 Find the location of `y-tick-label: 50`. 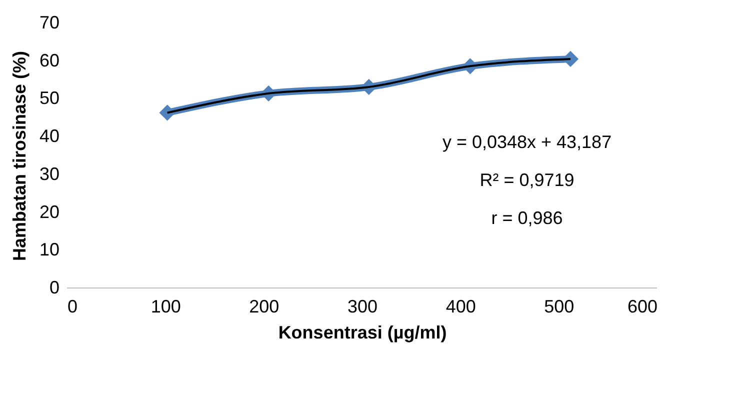

y-tick-label: 50 is located at coordinates (49, 98).